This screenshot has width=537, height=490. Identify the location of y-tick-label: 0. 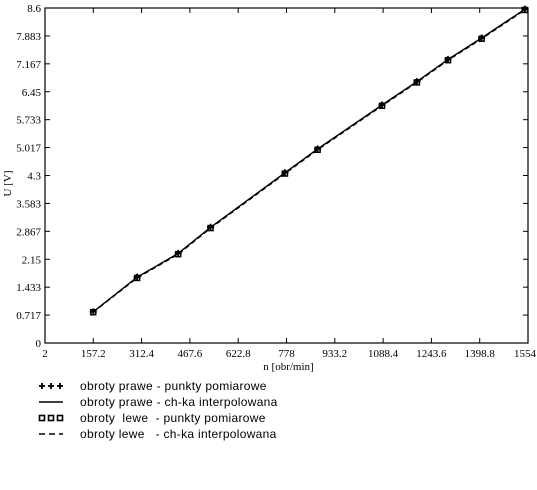
(39, 344).